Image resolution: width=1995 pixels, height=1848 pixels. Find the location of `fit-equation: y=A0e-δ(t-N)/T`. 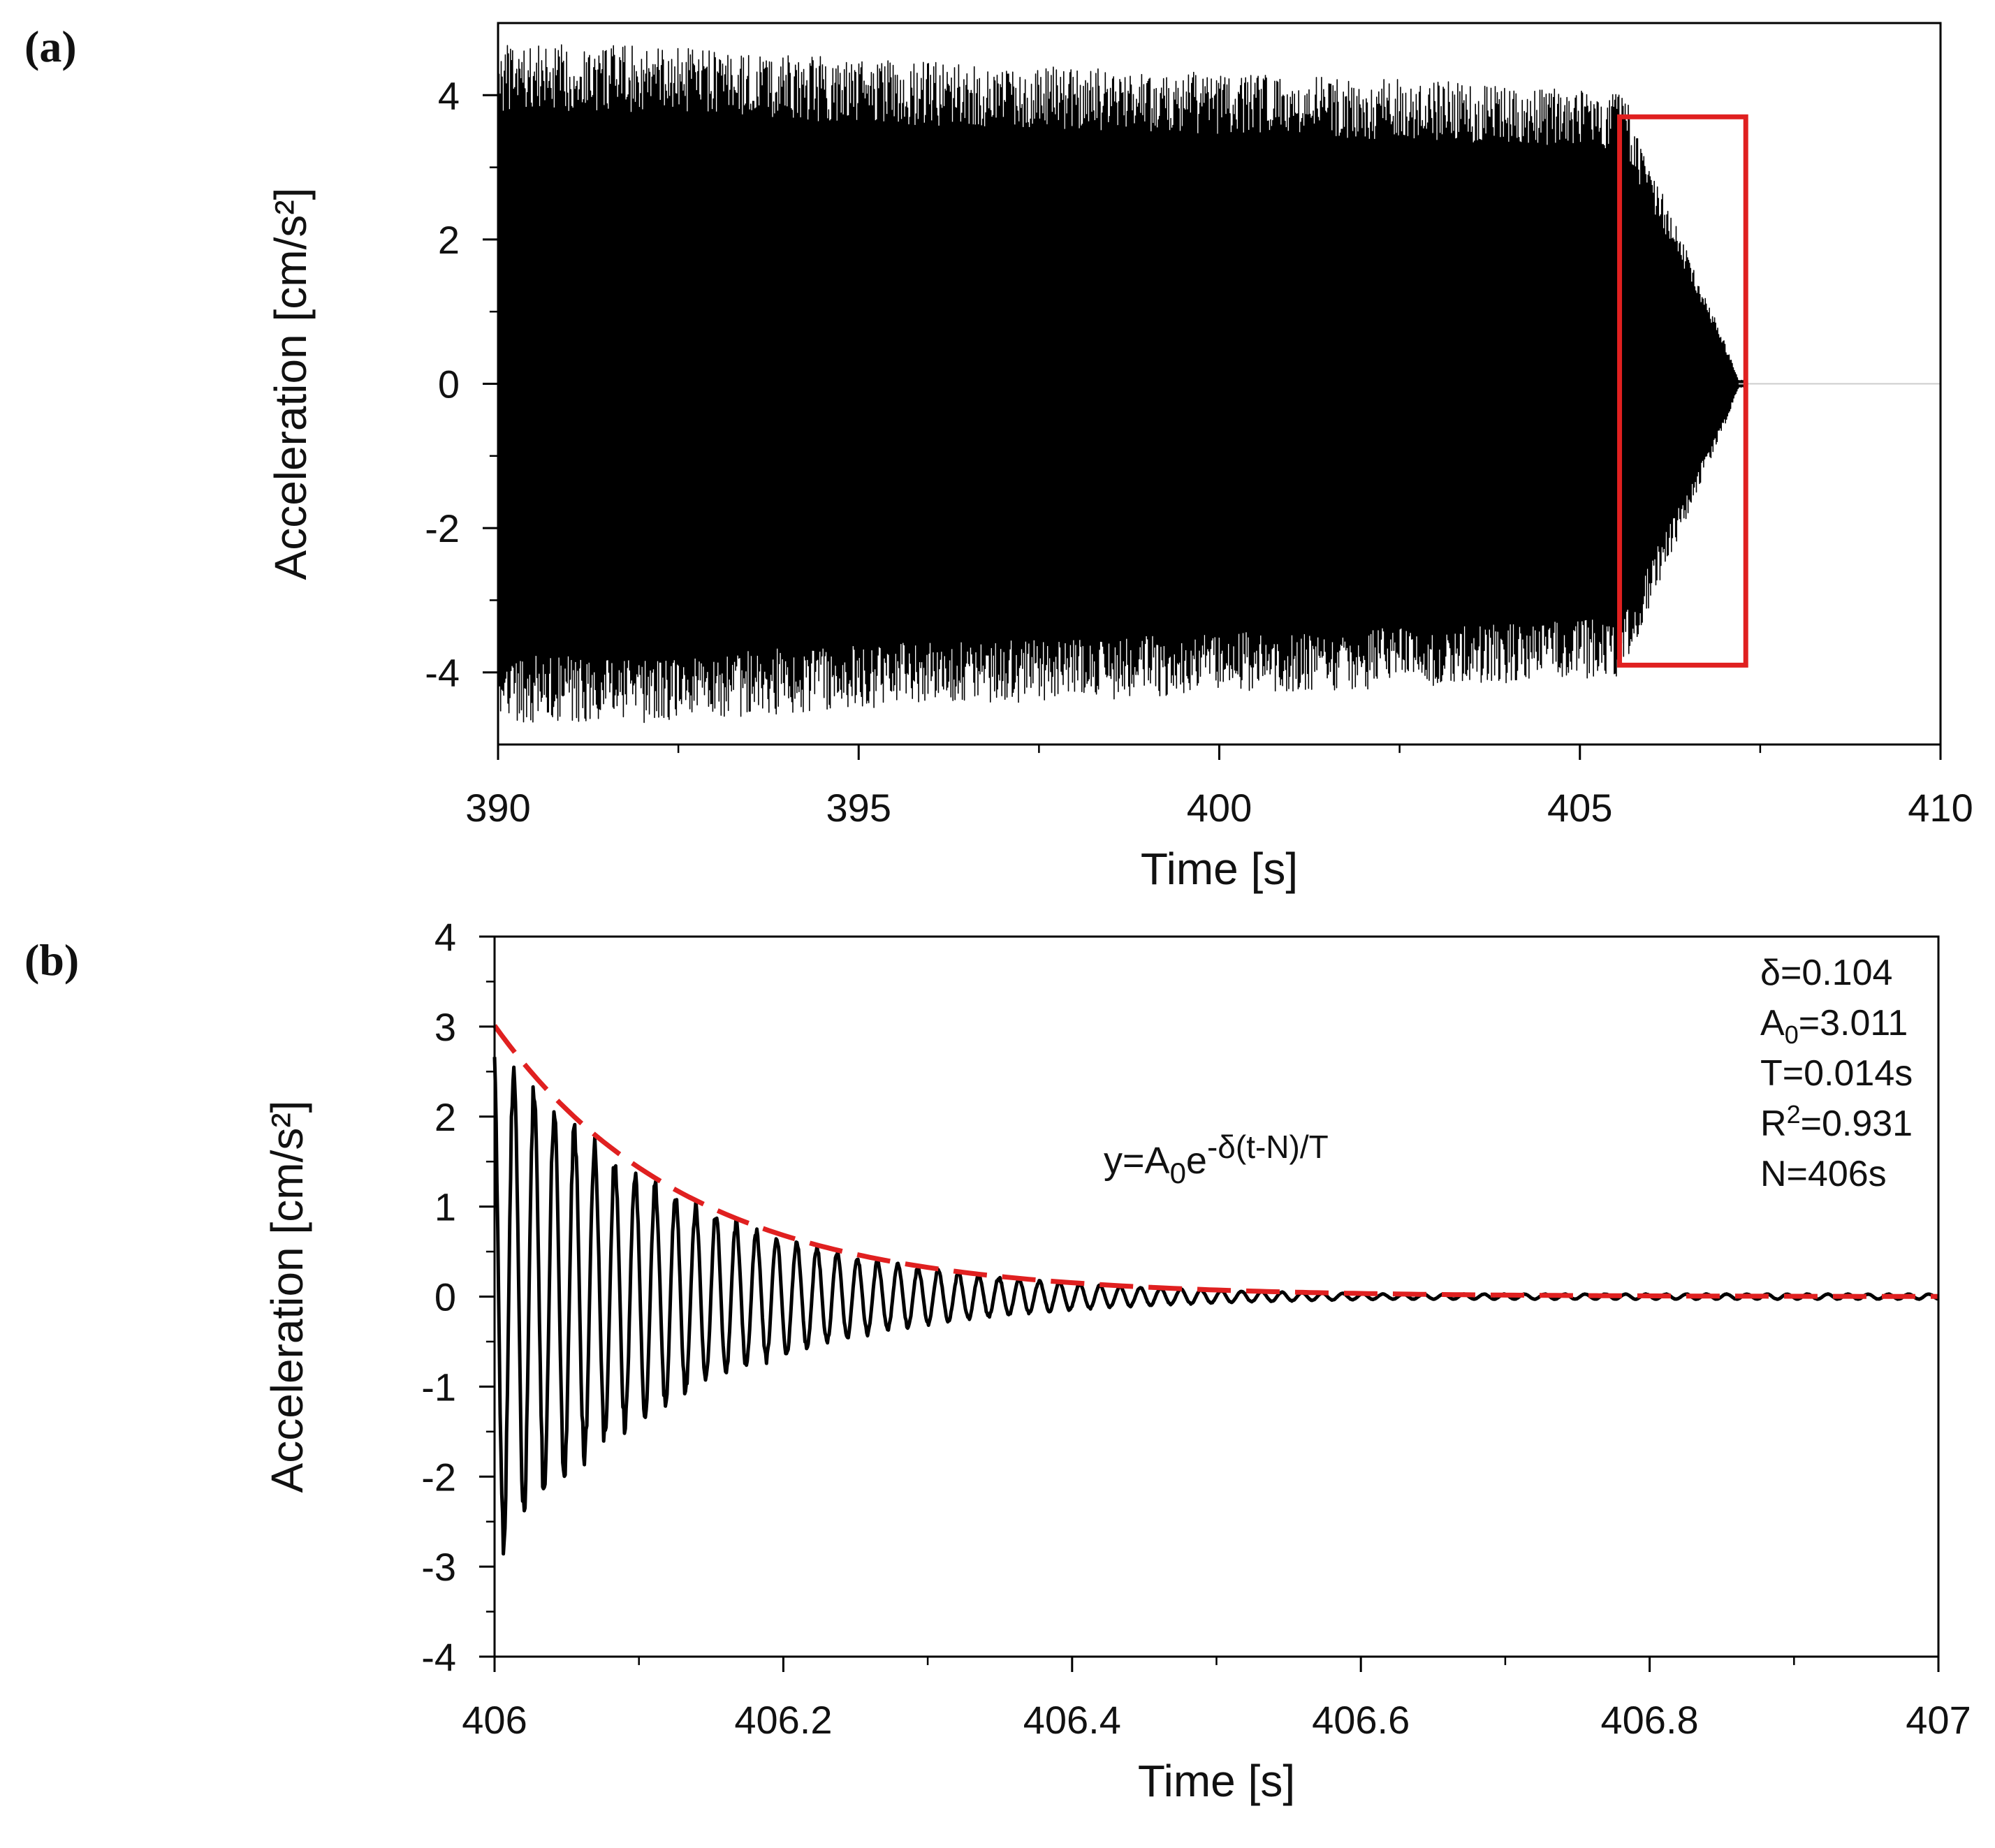

fit-equation: y=A0e-δ(t-N)/T is located at coordinates (1216, 1159).